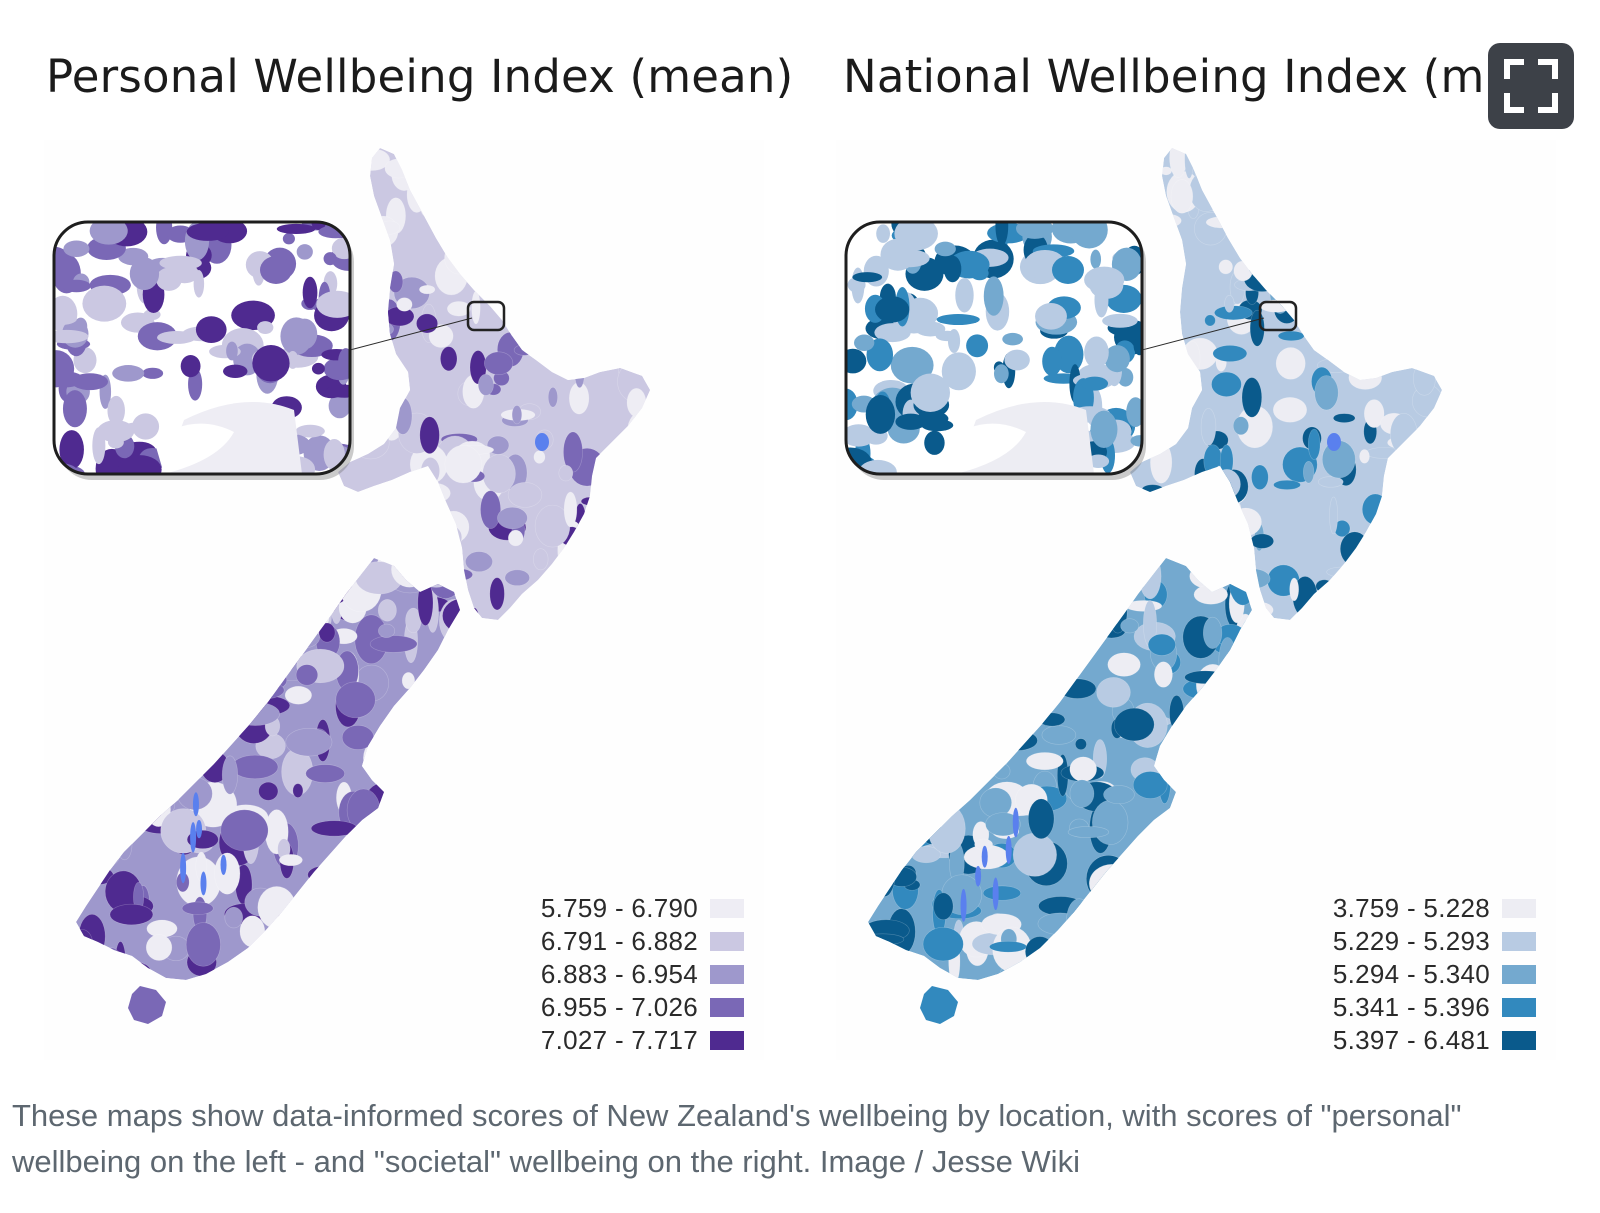 The width and height of the screenshot is (1600, 1213). Describe the element at coordinates (1434, 1040) in the screenshot. I see `legend-row: 5.397 - 6.481` at that location.